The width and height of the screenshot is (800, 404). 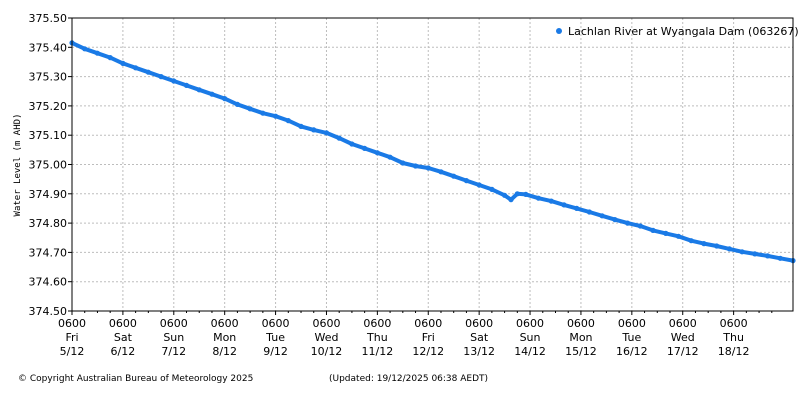 I want to click on x-tick-label: 14/12, so click(x=530, y=351).